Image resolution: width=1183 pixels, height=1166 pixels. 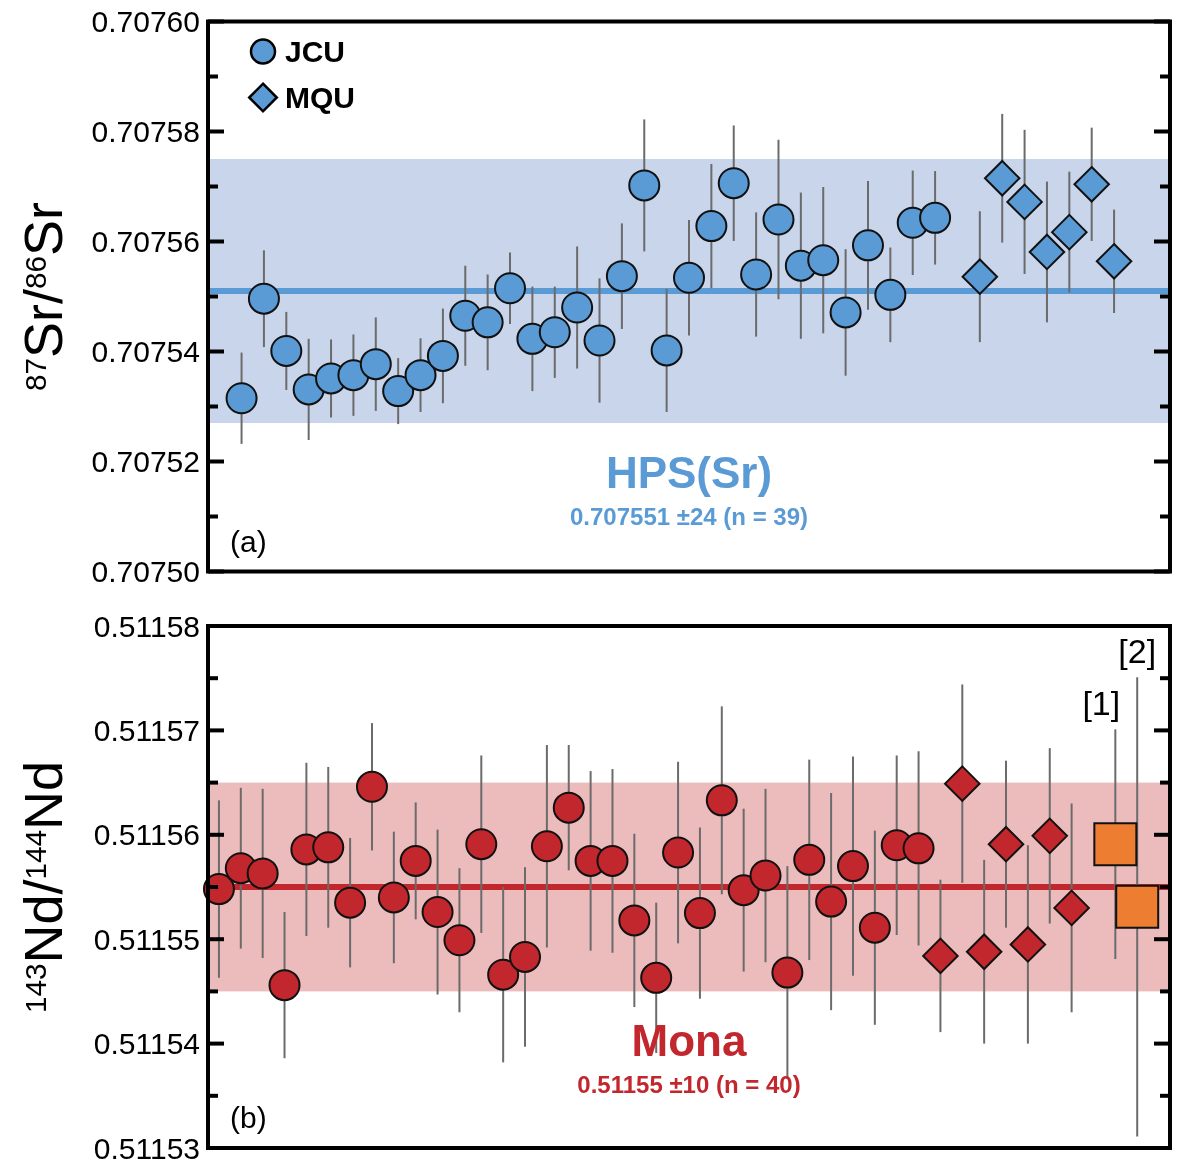 What do you see at coordinates (146, 939) in the screenshot?
I see `y-tick-label: 0.51155` at bounding box center [146, 939].